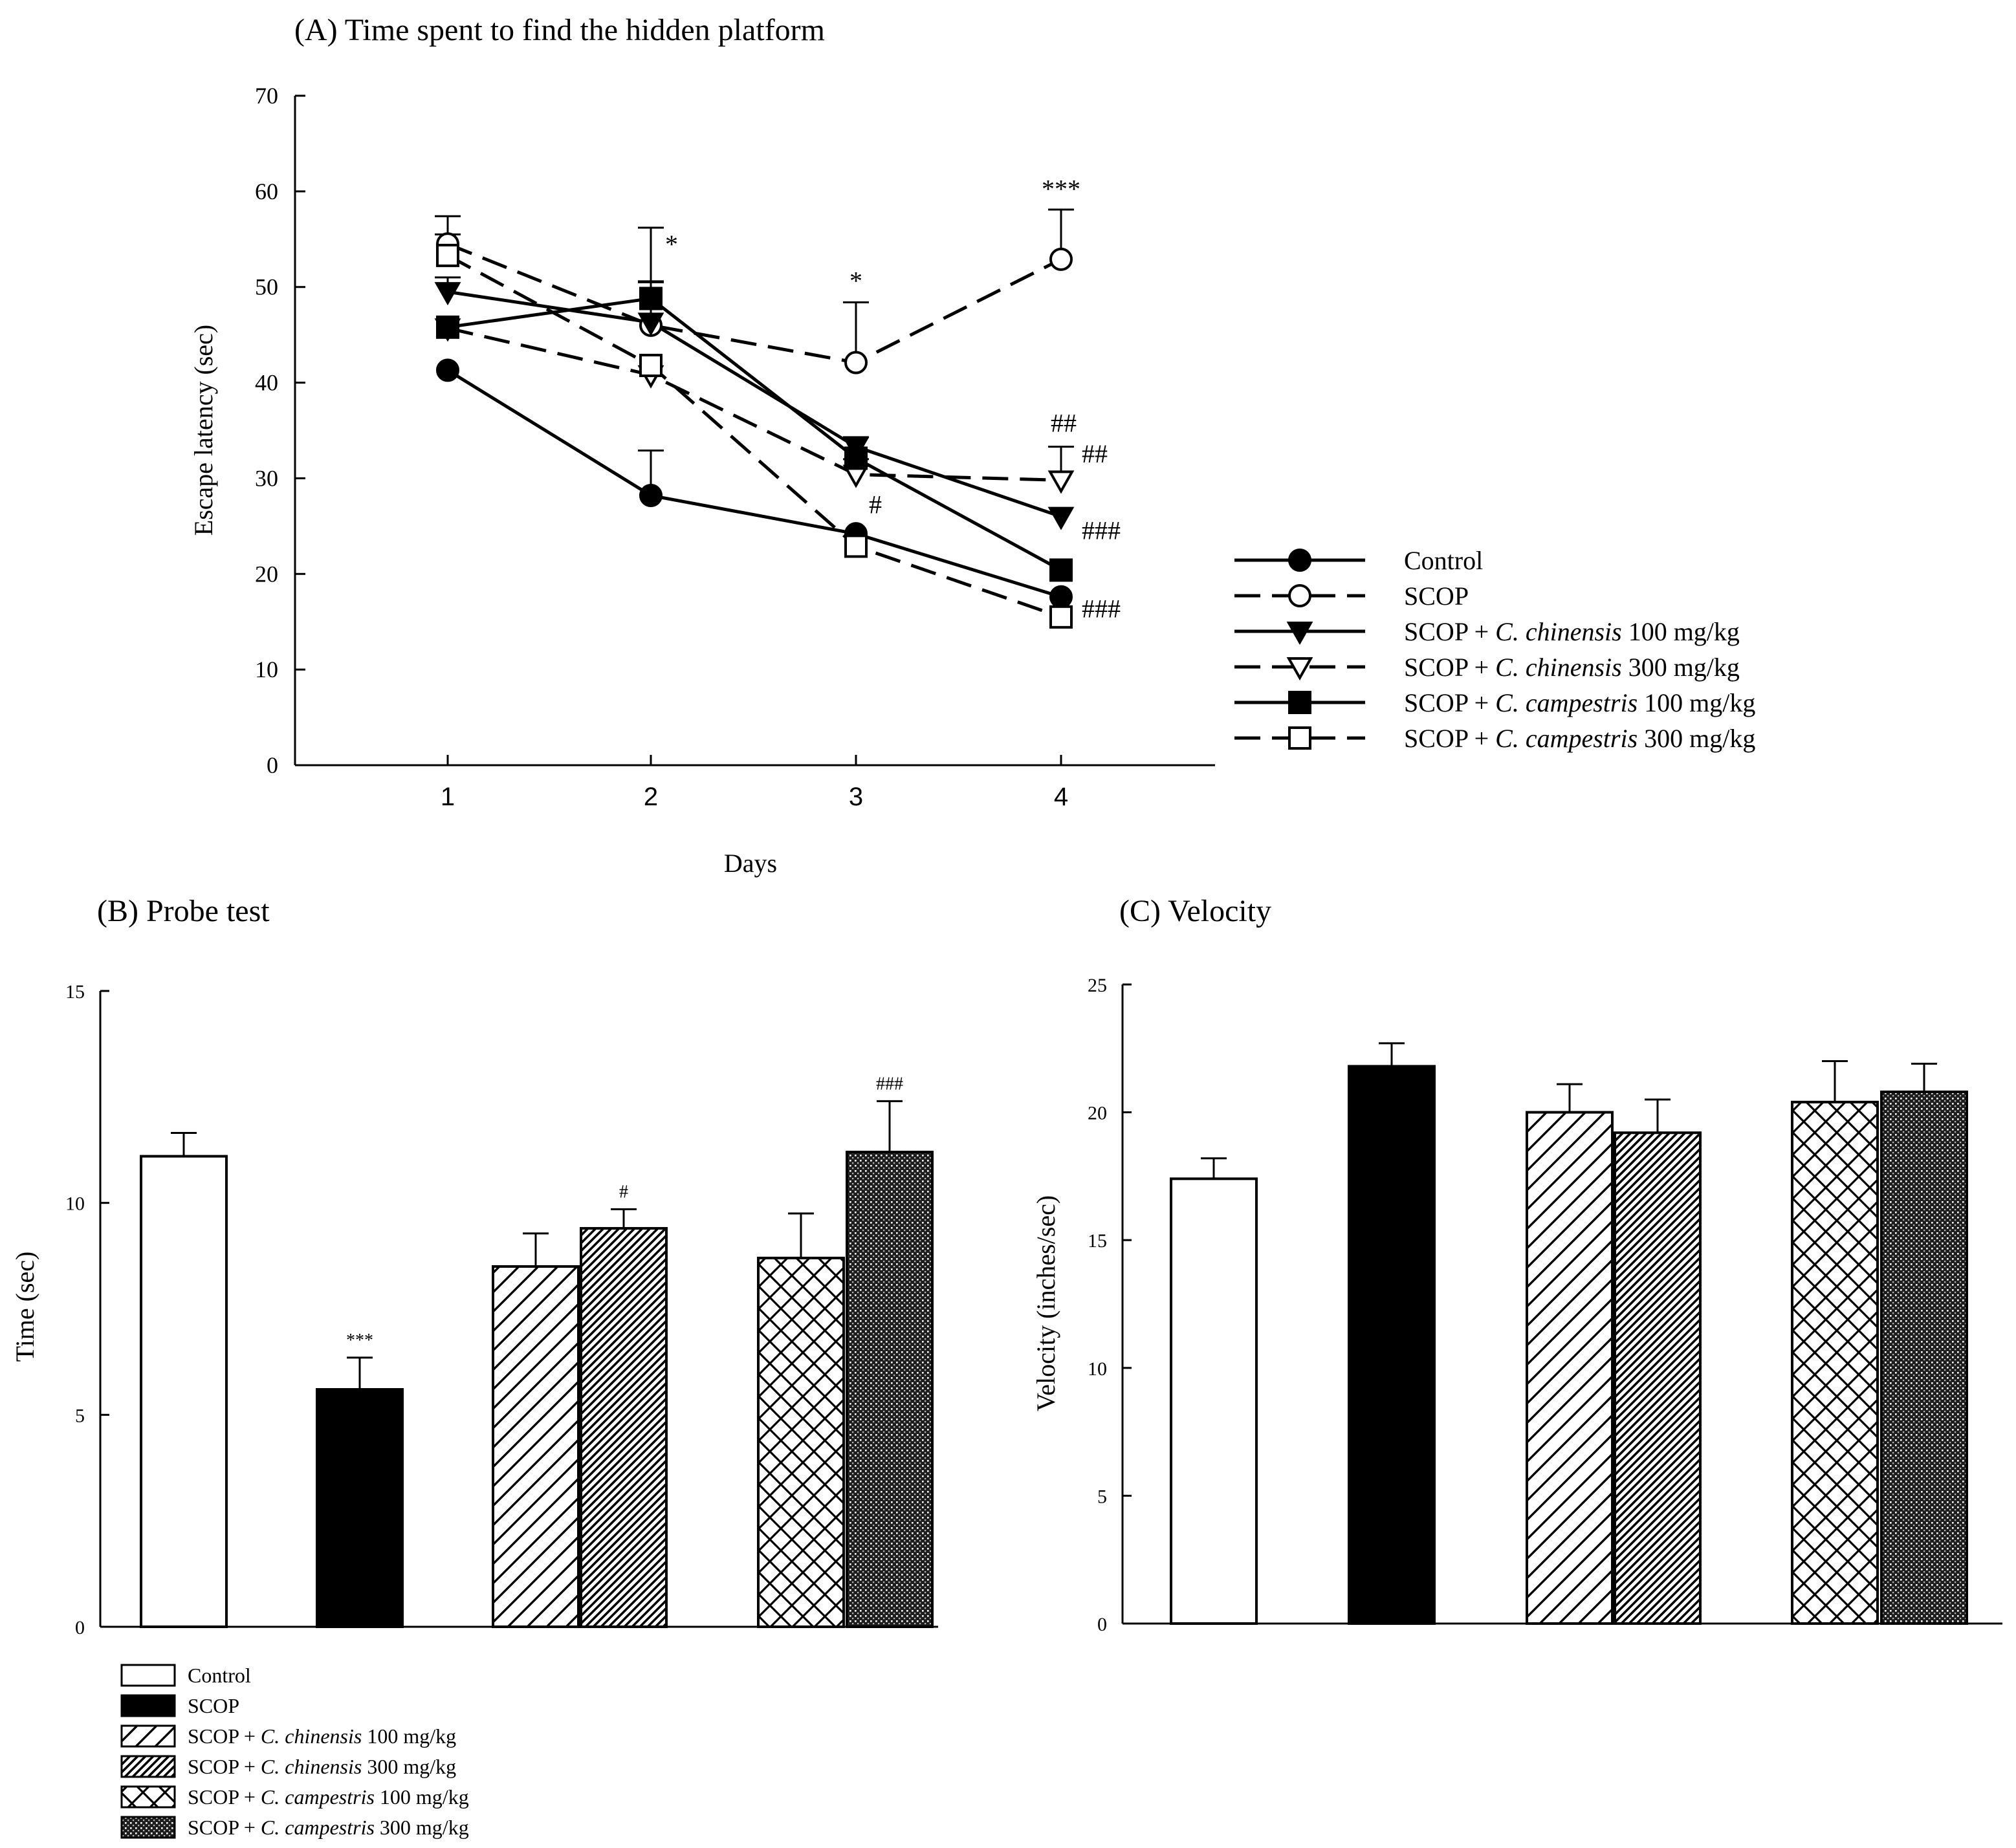 This screenshot has width=2016, height=1848. What do you see at coordinates (1061, 188) in the screenshot?
I see `significance-marker: ***` at bounding box center [1061, 188].